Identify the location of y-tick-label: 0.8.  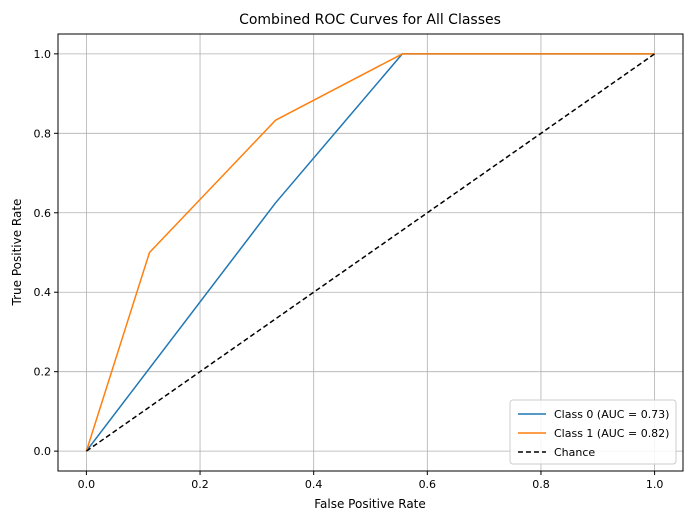
(43, 133).